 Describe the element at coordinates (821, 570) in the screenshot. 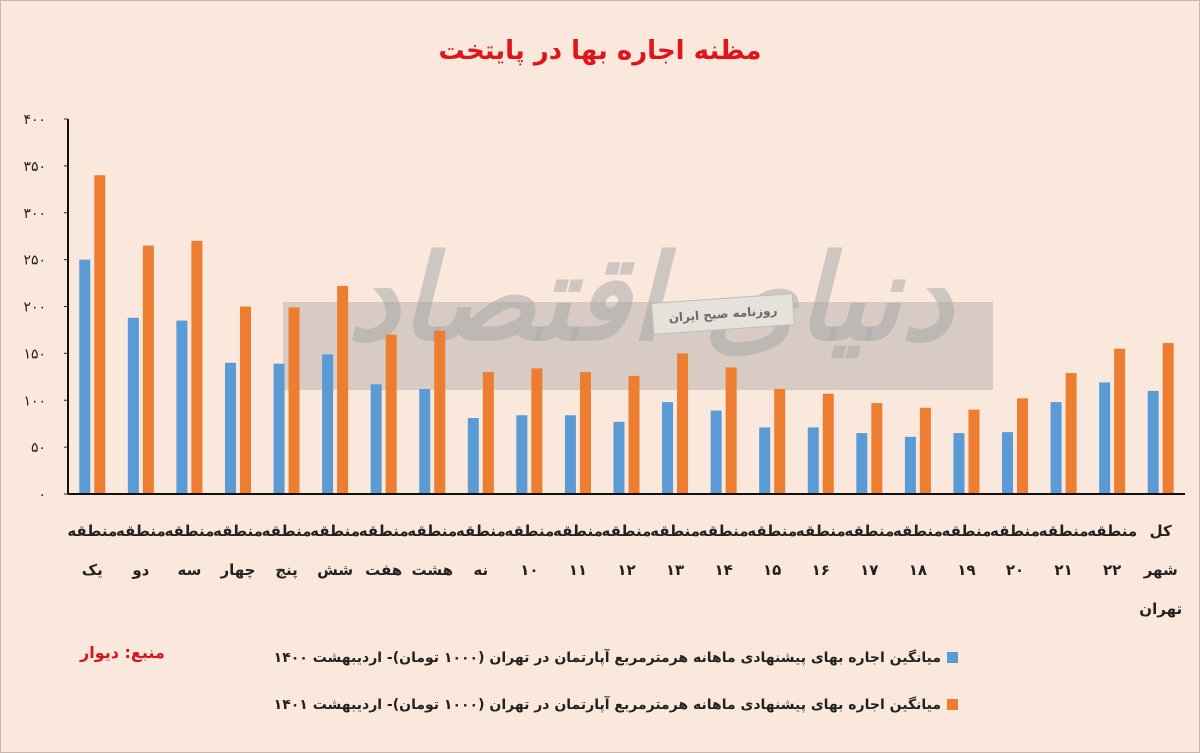

I see `x-tick-label: ۱۶` at that location.